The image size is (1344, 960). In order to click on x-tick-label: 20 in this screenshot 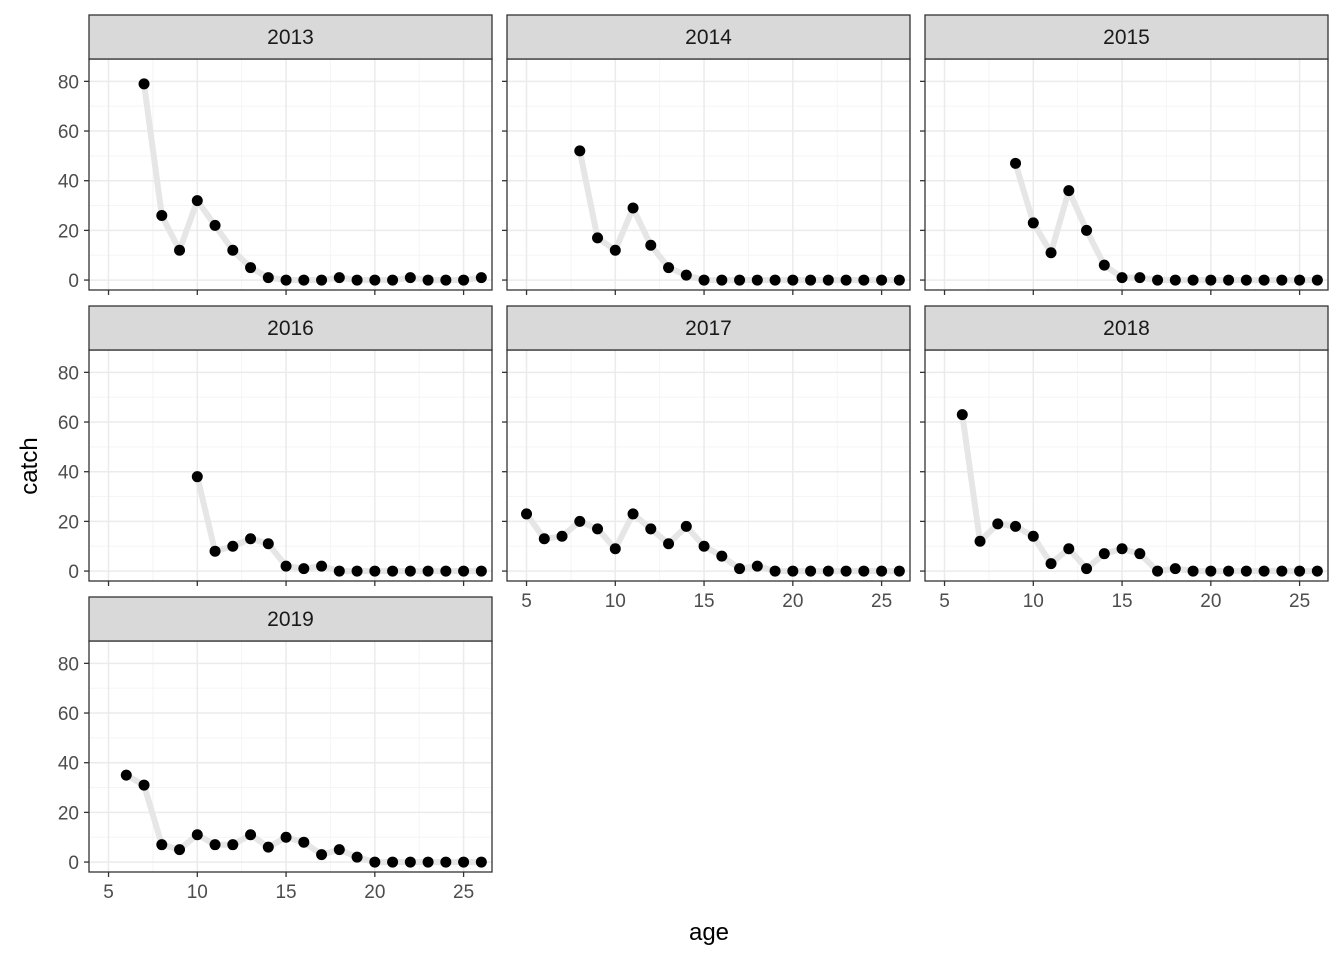, I will do `click(792, 601)`.